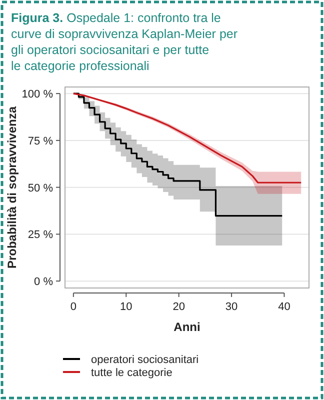  Describe the element at coordinates (38, 94) in the screenshot. I see `y-tick-label: 100 %` at that location.